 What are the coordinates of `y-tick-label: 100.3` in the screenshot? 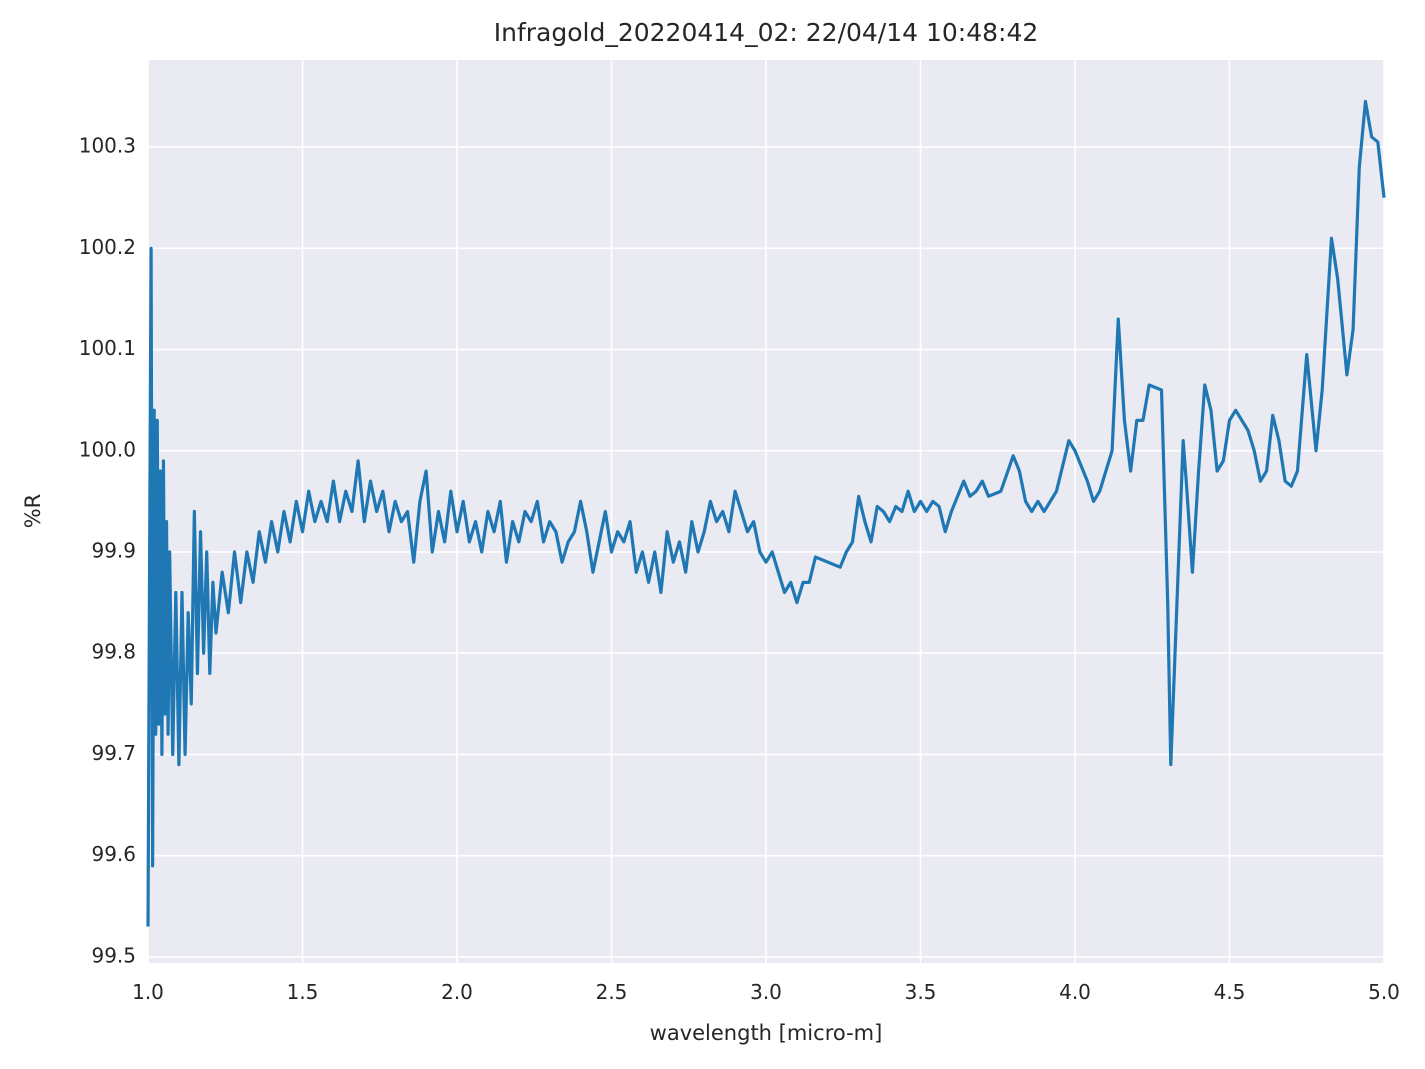 It's located at (107, 146).